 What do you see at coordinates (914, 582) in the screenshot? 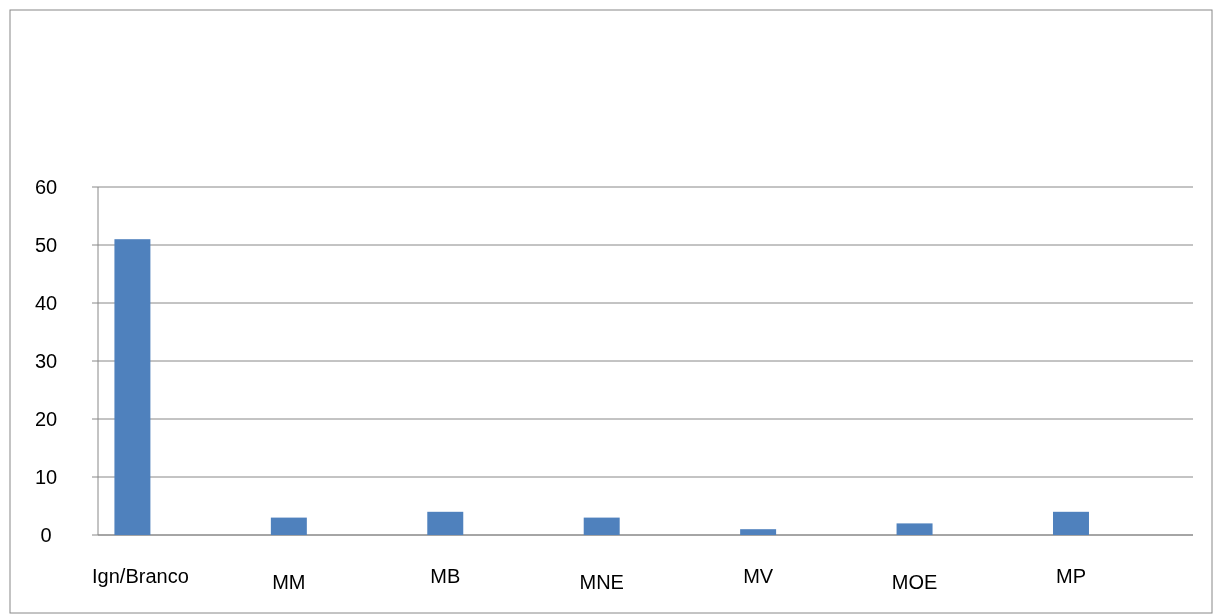
I see `x-tick-label: MOE` at bounding box center [914, 582].